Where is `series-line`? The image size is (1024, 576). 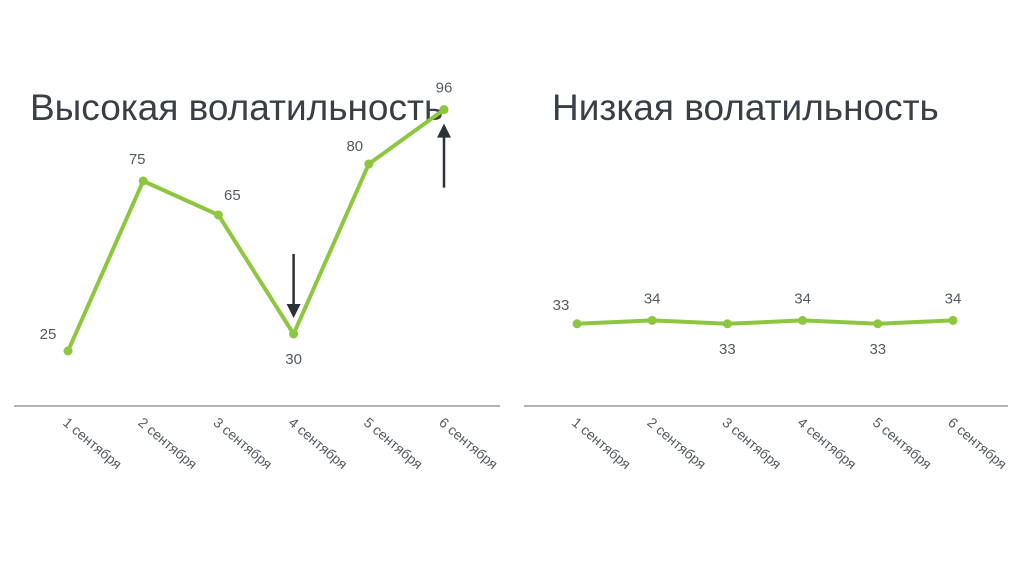 series-line is located at coordinates (765, 322).